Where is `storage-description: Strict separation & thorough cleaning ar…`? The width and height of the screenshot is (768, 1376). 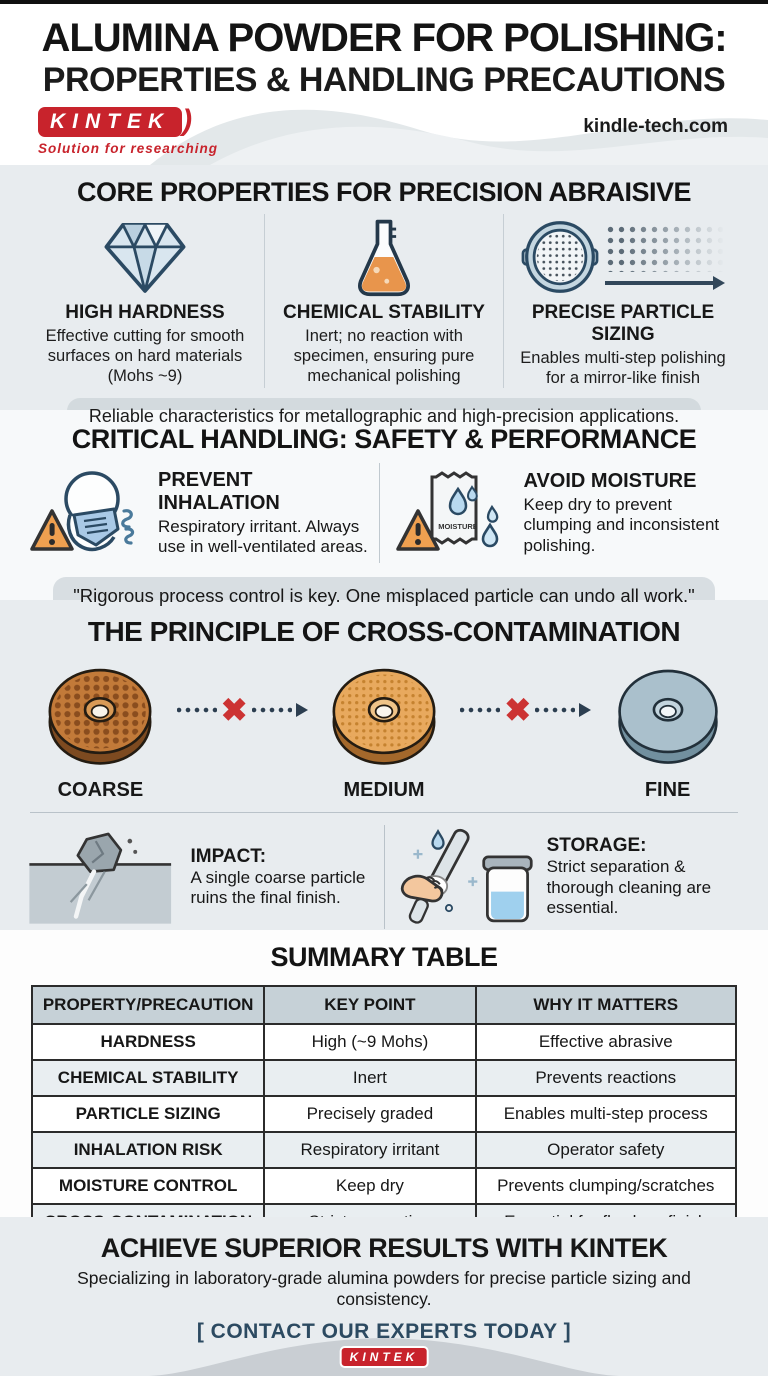
storage-description: Strict separation & thorough cleaning ar… is located at coordinates (629, 887).